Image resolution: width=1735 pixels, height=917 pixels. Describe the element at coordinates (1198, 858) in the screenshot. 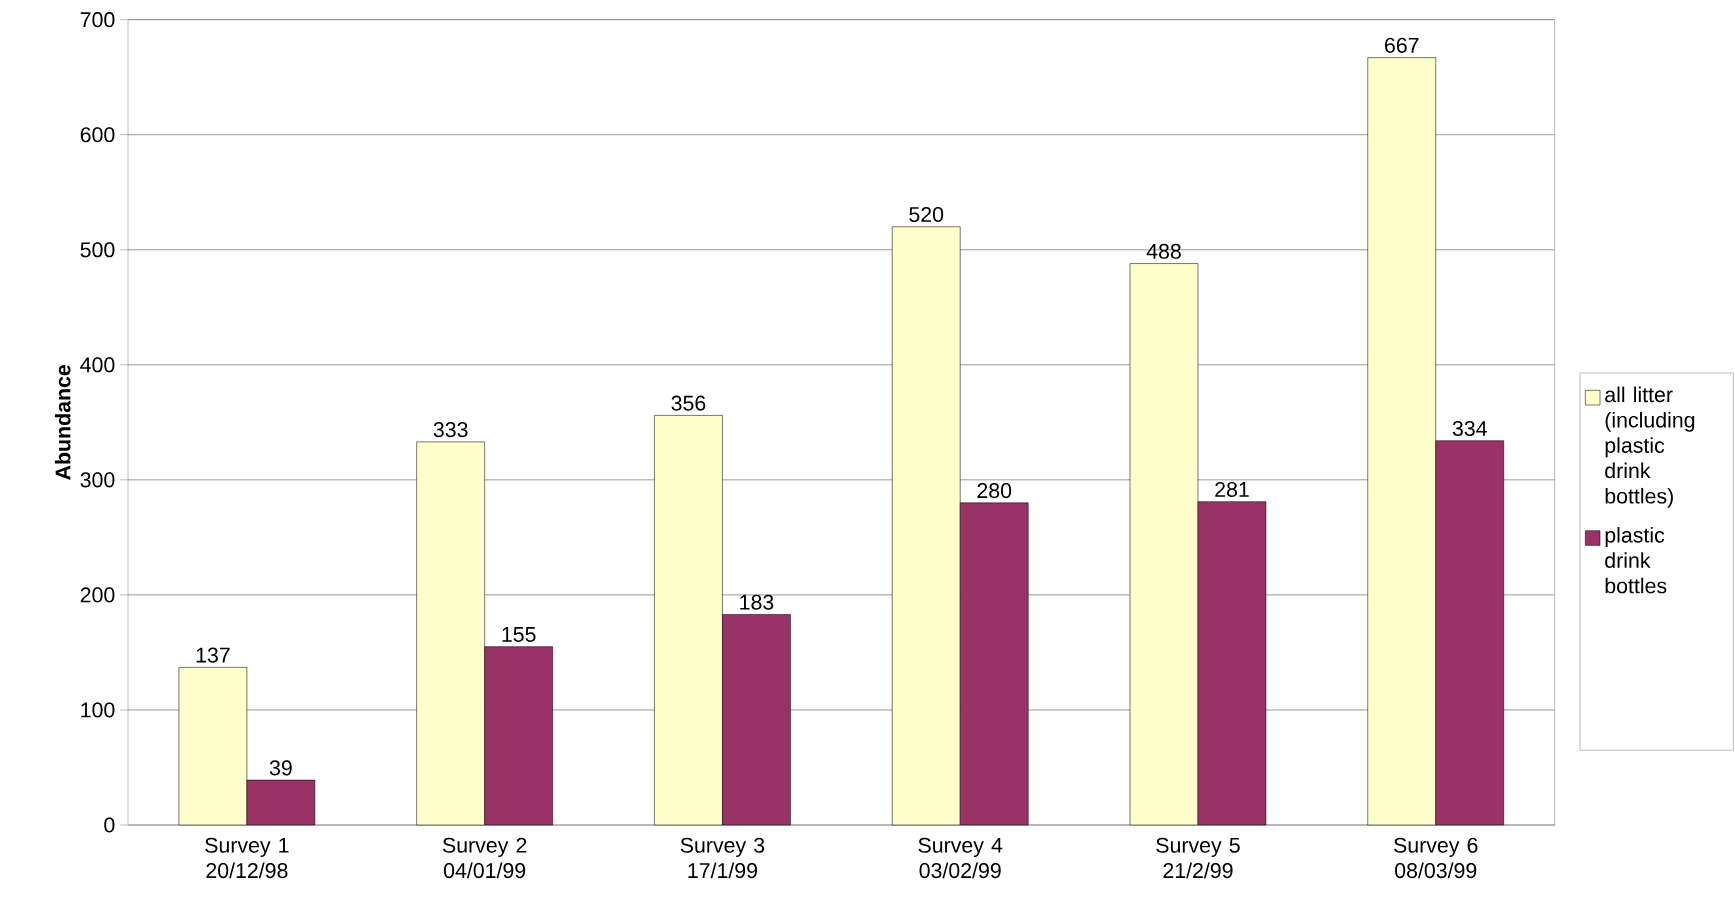

I see `x-tick-label: Survey 5 21/2/99` at that location.